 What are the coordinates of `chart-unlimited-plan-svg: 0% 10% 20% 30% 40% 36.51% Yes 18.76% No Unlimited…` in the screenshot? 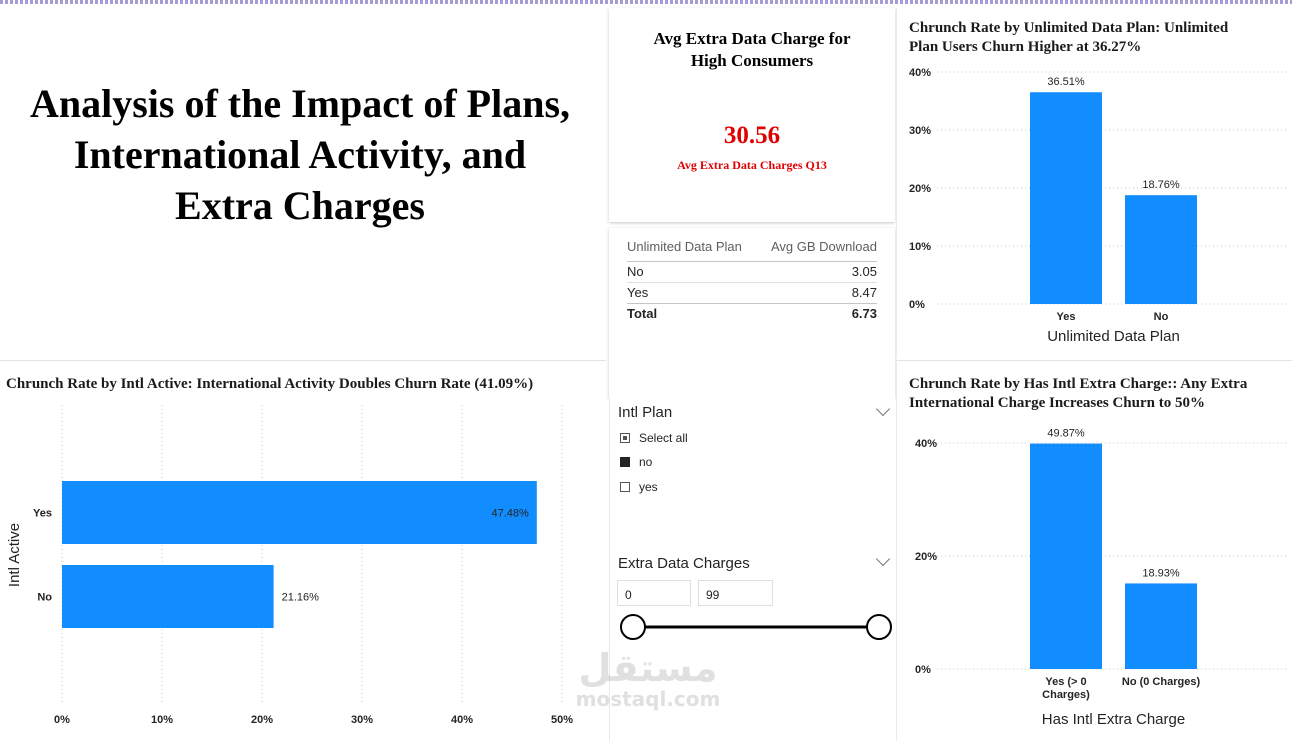 It's located at (1099, 206).